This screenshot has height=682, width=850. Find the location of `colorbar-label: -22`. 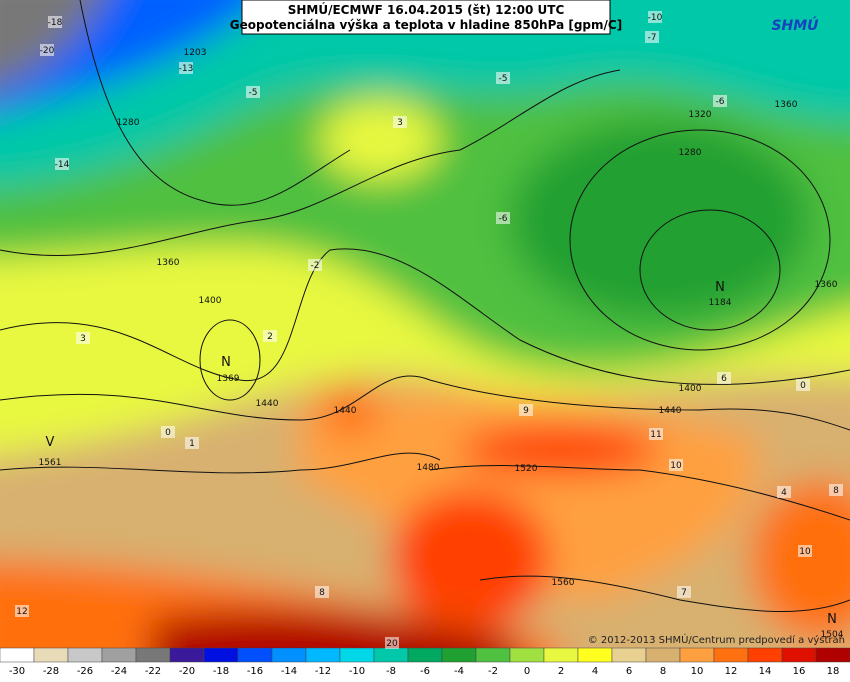

colorbar-label: -22 is located at coordinates (153, 671).